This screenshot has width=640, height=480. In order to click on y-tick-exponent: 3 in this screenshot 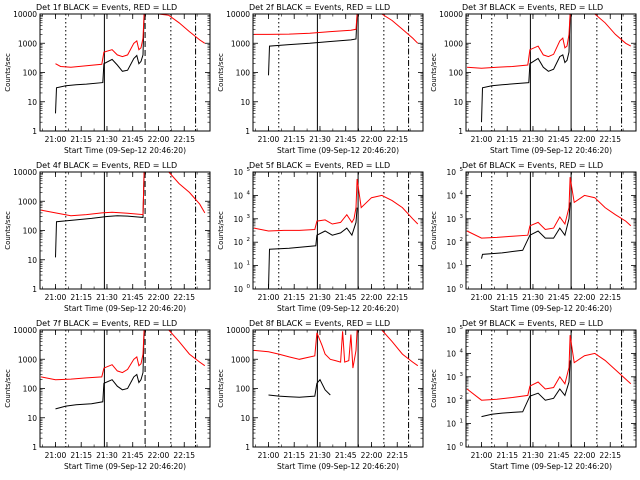, I will do `click(462, 217)`.